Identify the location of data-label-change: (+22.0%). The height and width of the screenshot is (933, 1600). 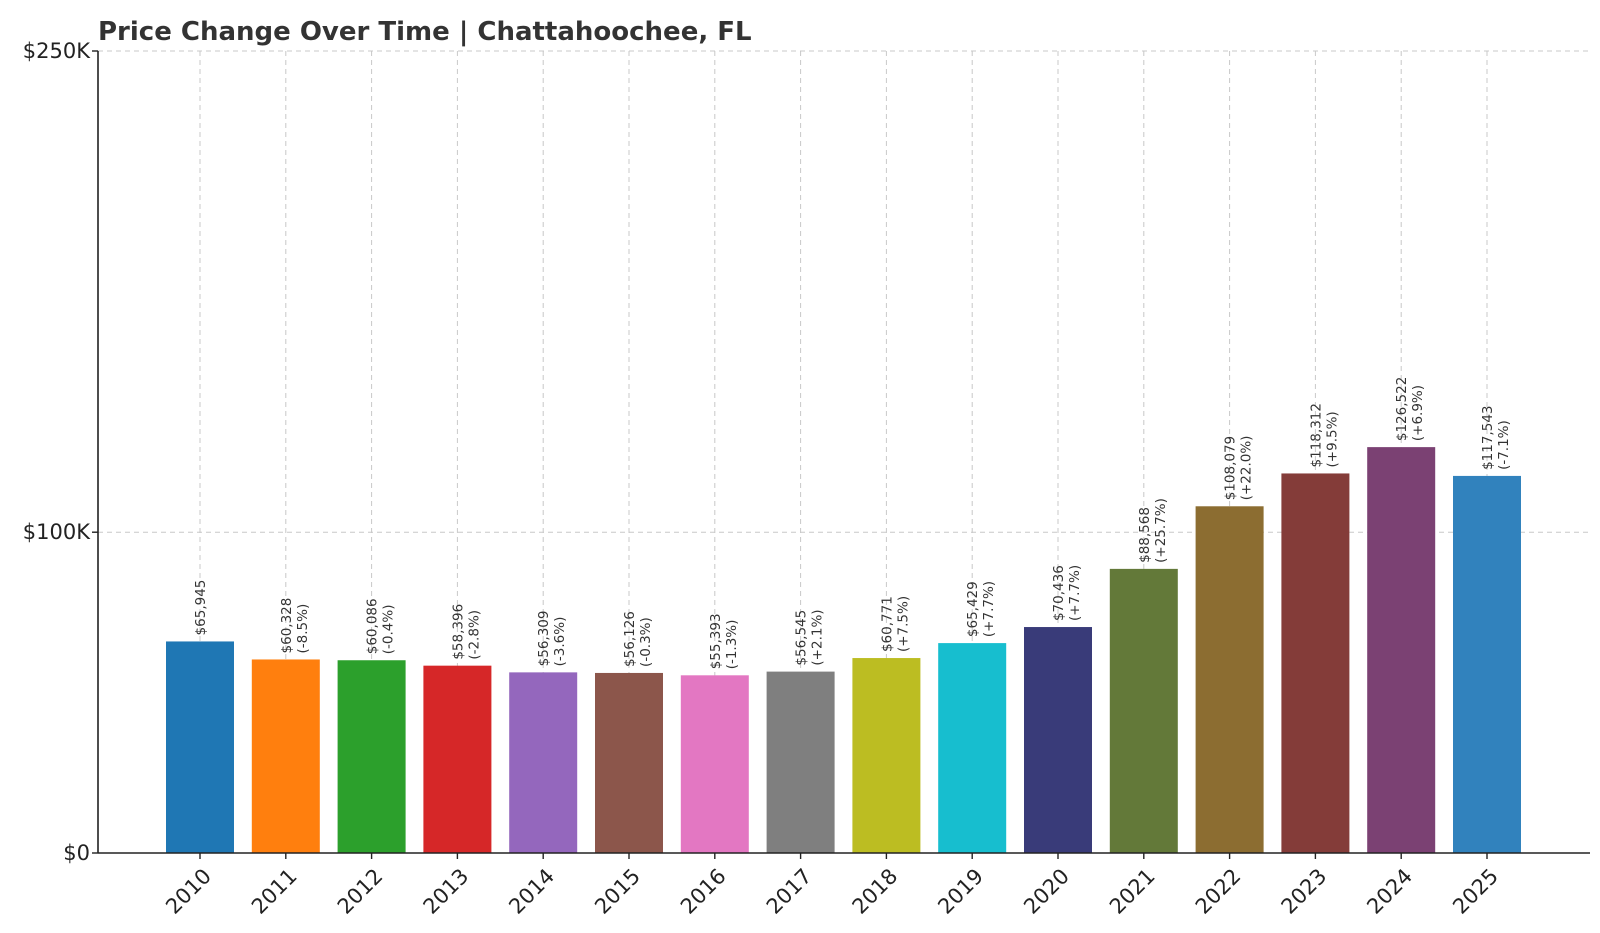
(1247, 468).